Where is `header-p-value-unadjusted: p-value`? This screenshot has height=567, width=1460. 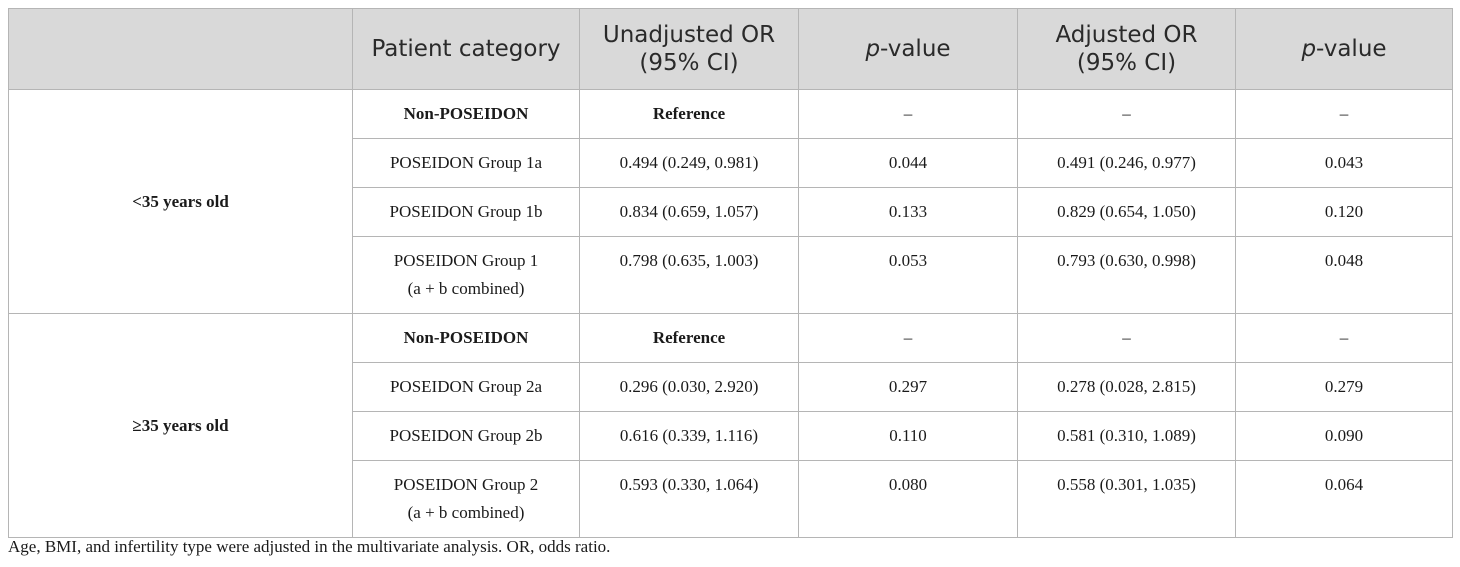 header-p-value-unadjusted: p-value is located at coordinates (908, 49).